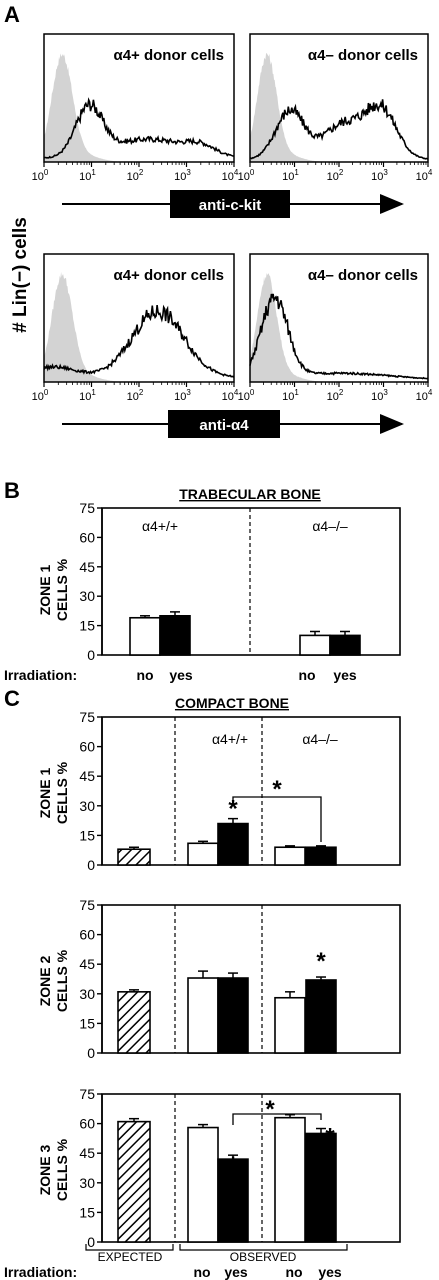 The image size is (439, 1280). Describe the element at coordinates (230, 205) in the screenshot. I see `c-kit-arrow-label: anti-c-kit` at that location.